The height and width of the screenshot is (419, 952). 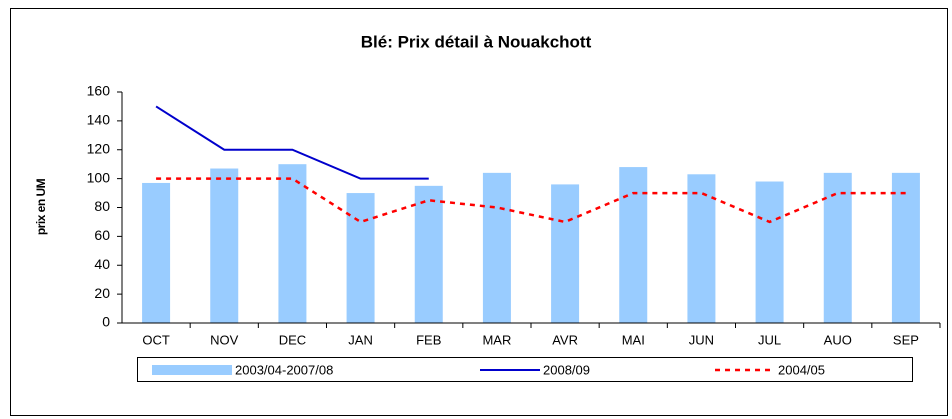 I want to click on y-tick-label: 160, so click(x=99, y=91).